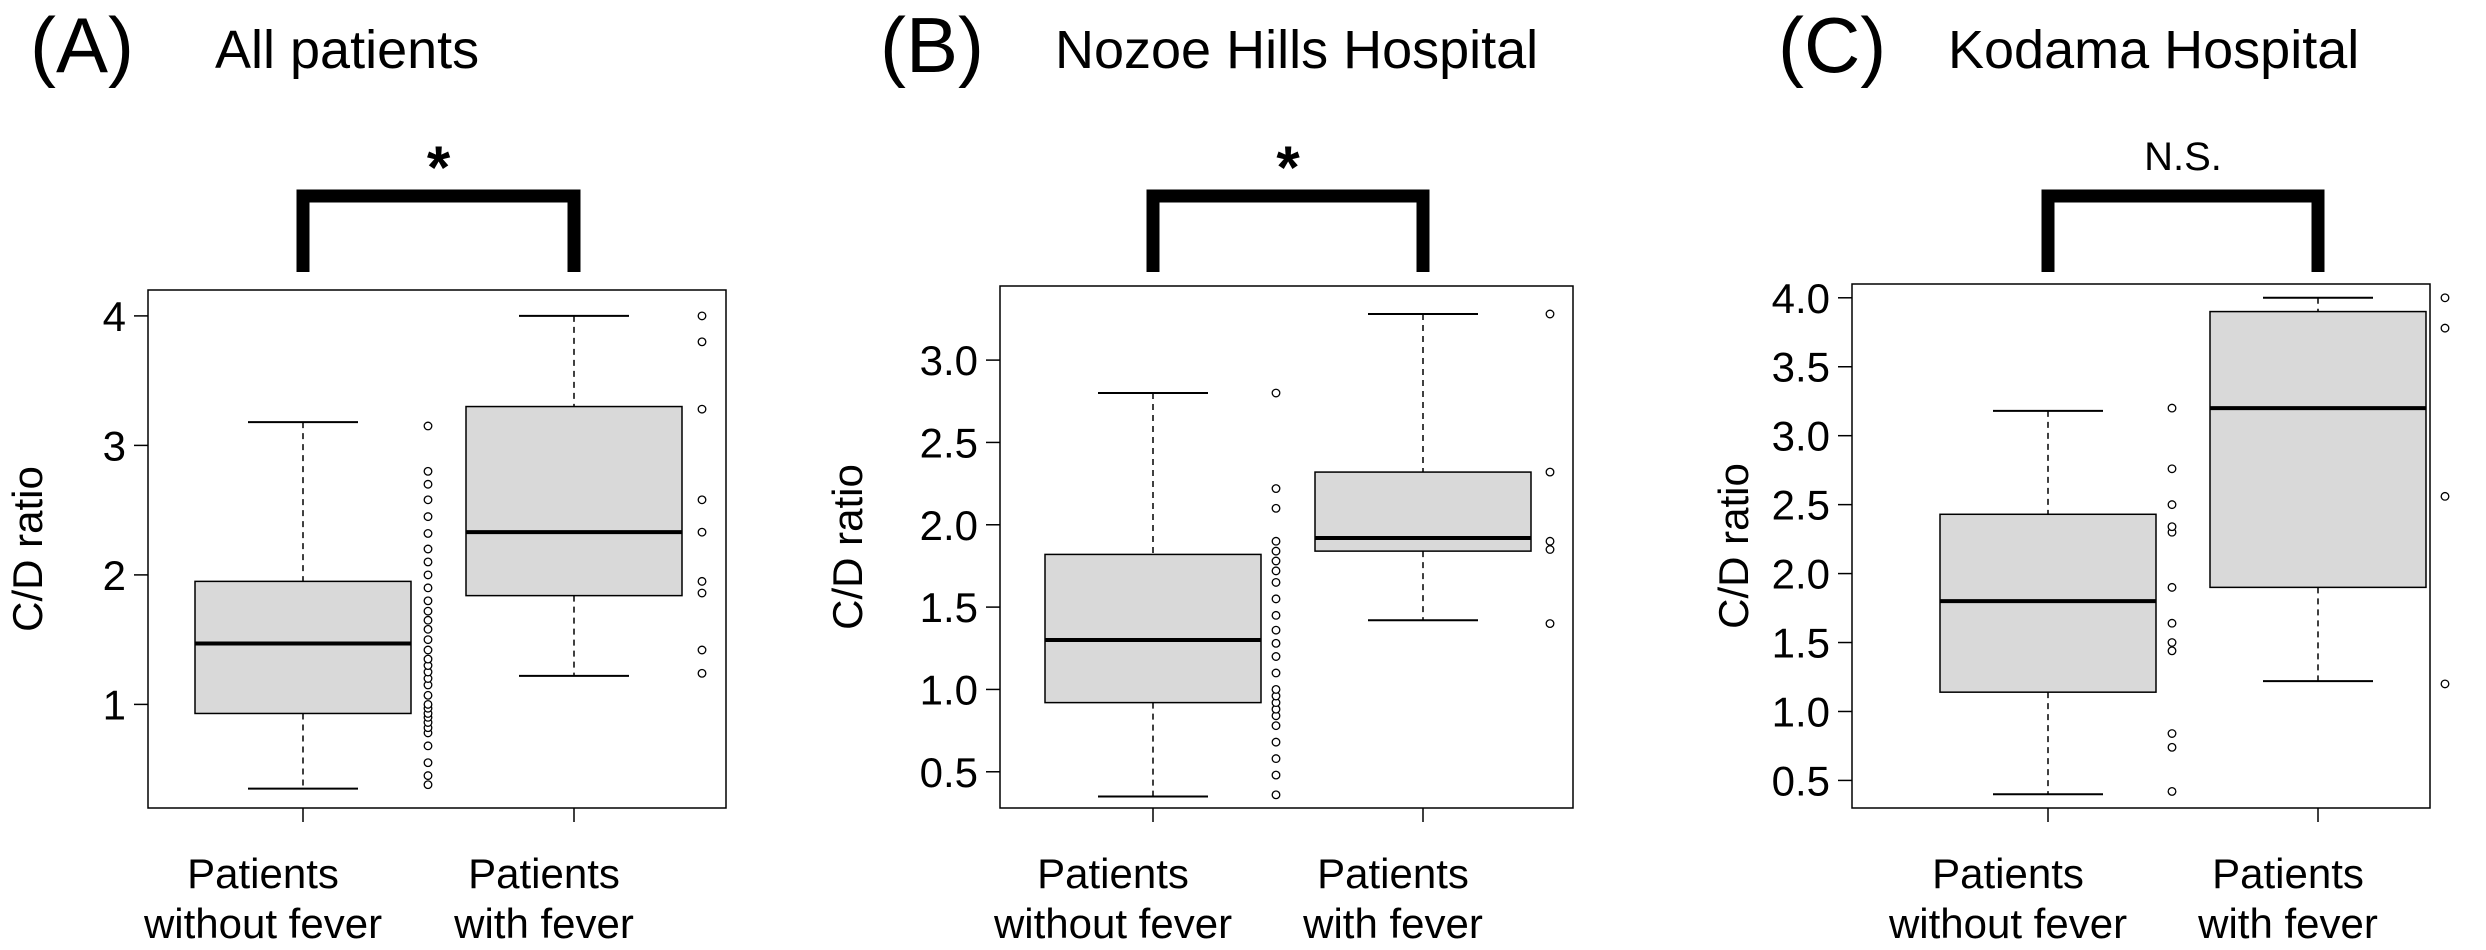 The height and width of the screenshot is (950, 2486). Describe the element at coordinates (1801, 298) in the screenshot. I see `y-tick-label: 4.0` at that location.